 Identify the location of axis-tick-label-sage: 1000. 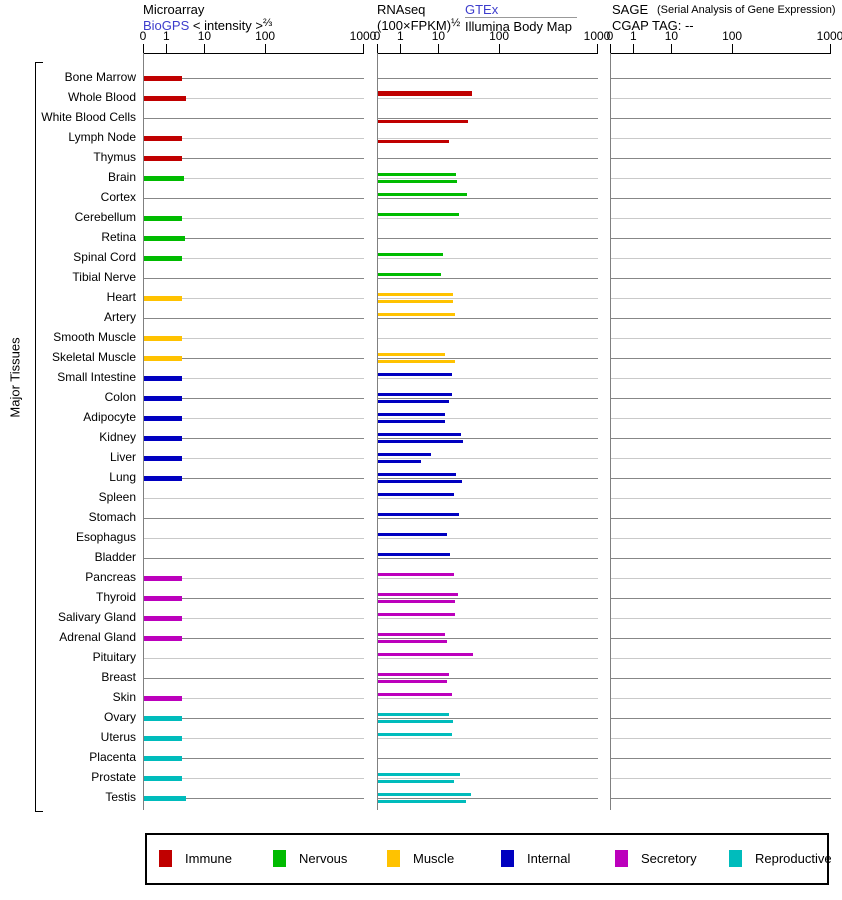
(829, 36).